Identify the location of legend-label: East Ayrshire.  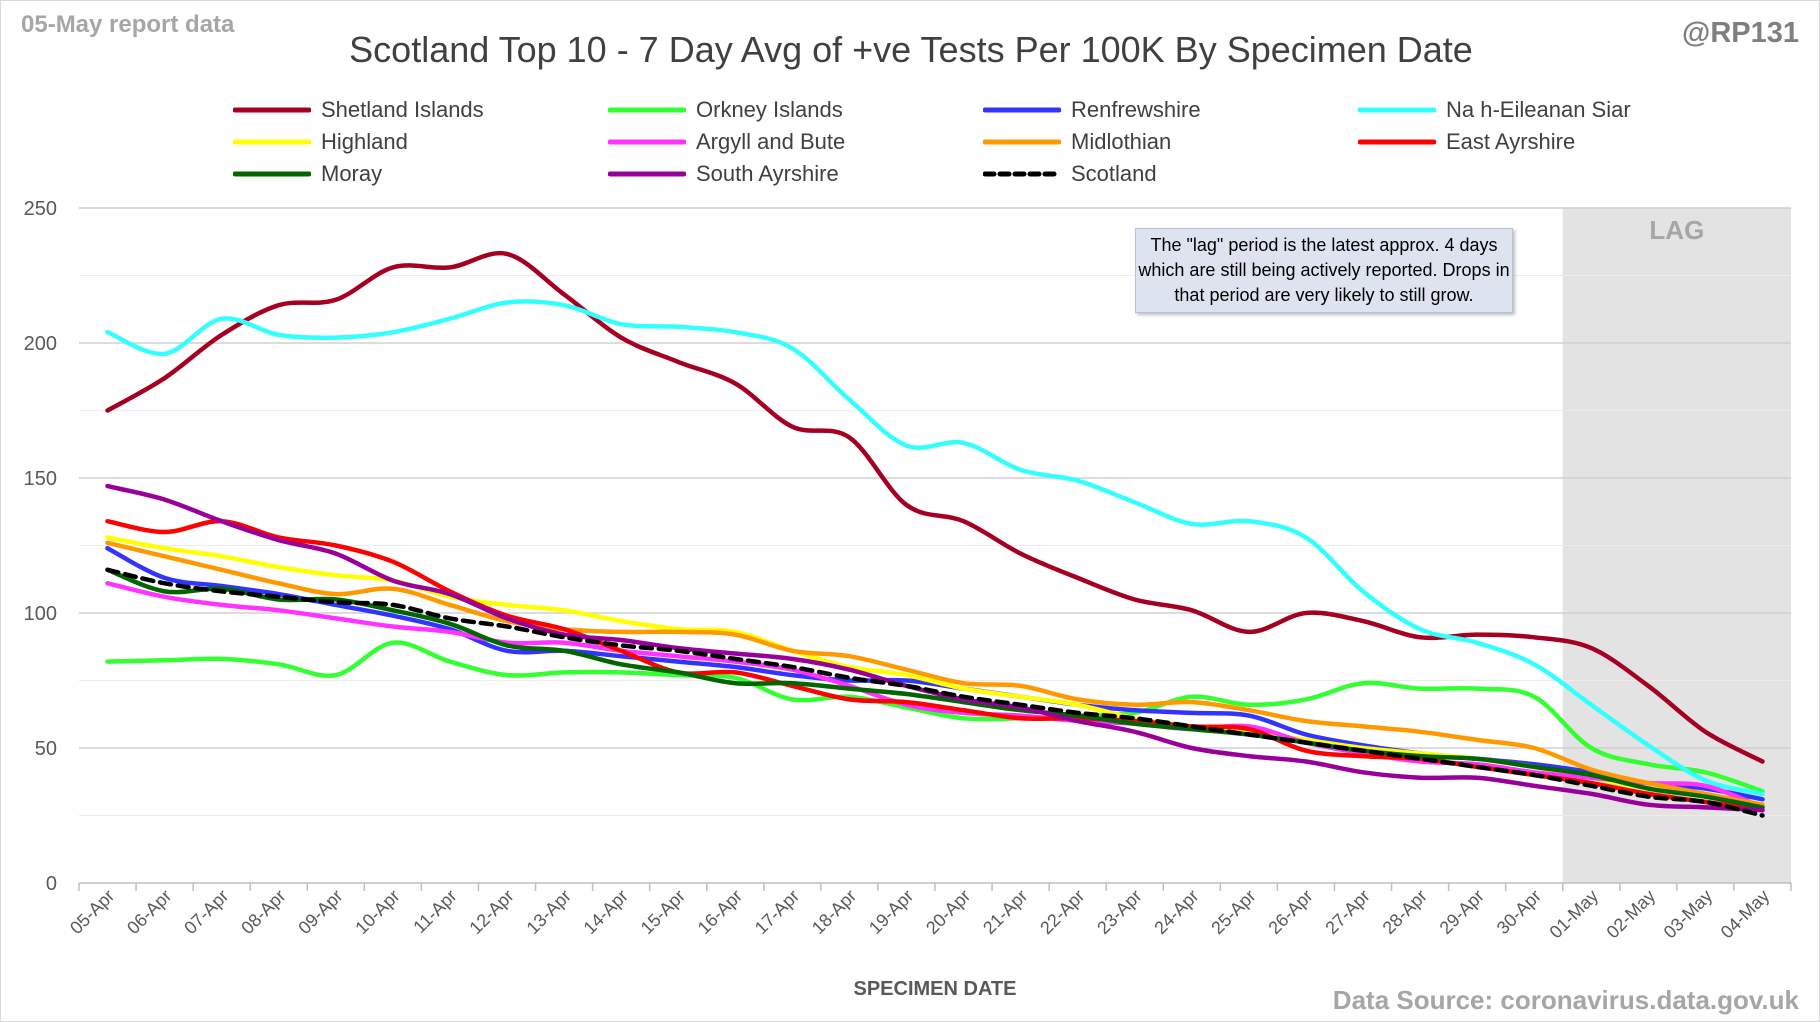
(1511, 141).